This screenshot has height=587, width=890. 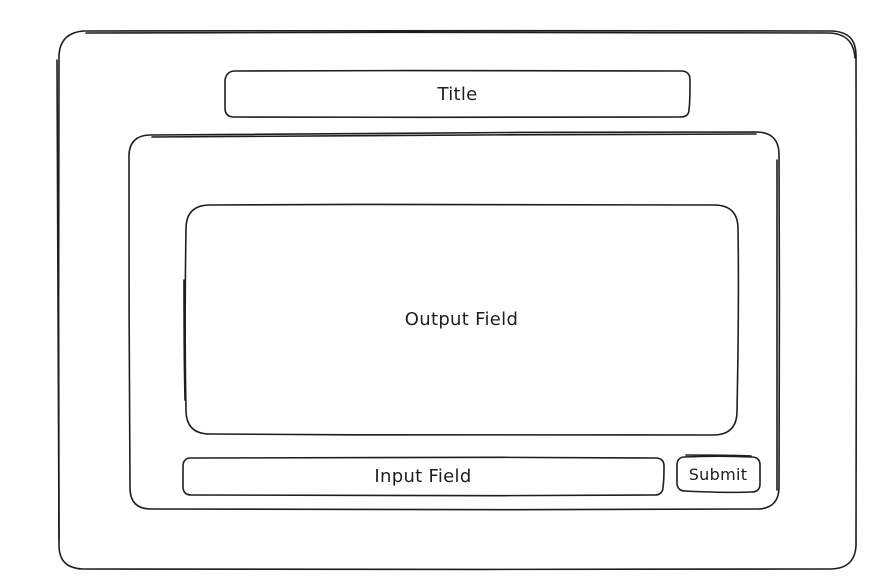 I want to click on input-field-label: Input Field, so click(x=423, y=476).